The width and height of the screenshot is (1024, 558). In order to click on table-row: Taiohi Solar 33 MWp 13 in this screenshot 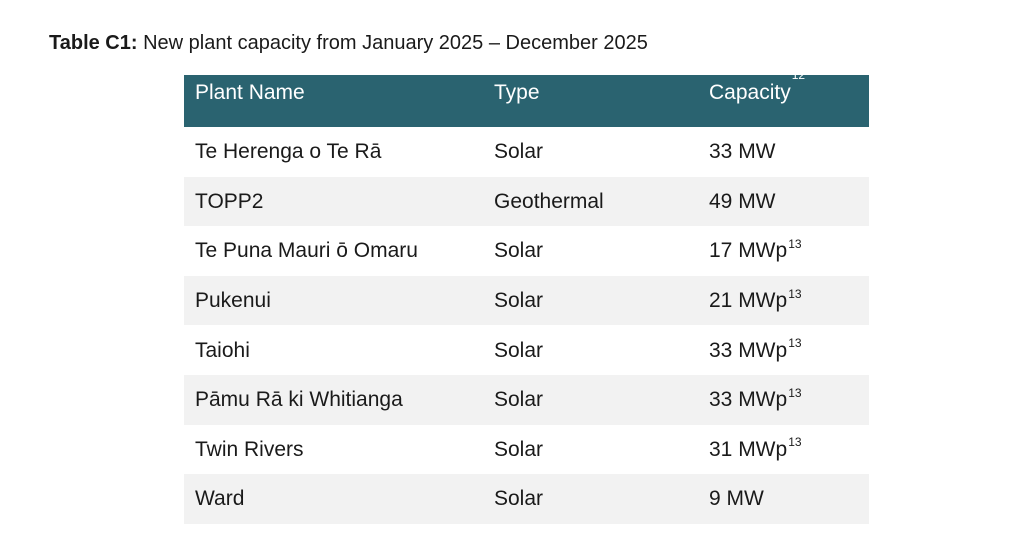, I will do `click(526, 350)`.